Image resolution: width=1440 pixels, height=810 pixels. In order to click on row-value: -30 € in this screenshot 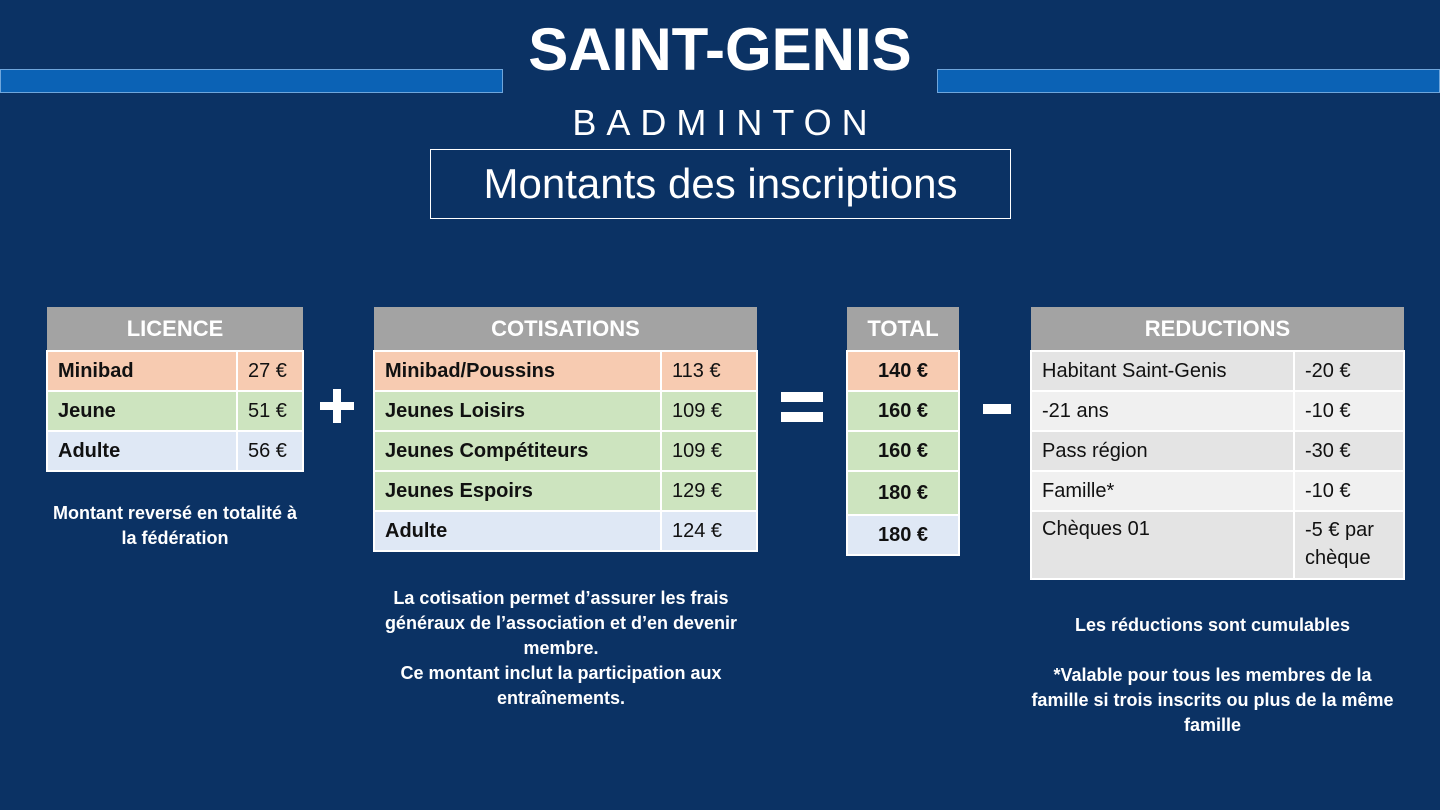, I will do `click(1349, 451)`.